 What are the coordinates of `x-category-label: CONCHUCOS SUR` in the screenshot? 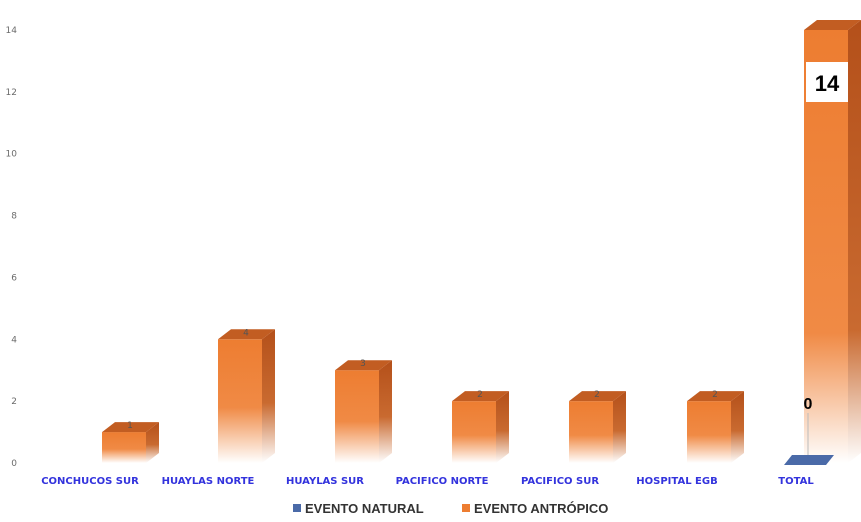 It's located at (90, 481).